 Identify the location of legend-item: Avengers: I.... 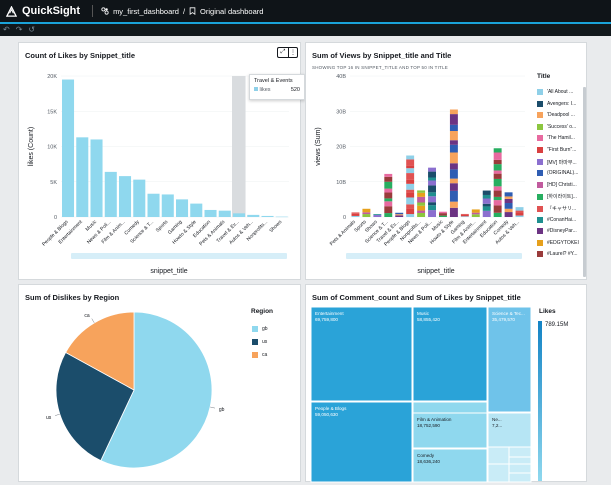
(556, 103).